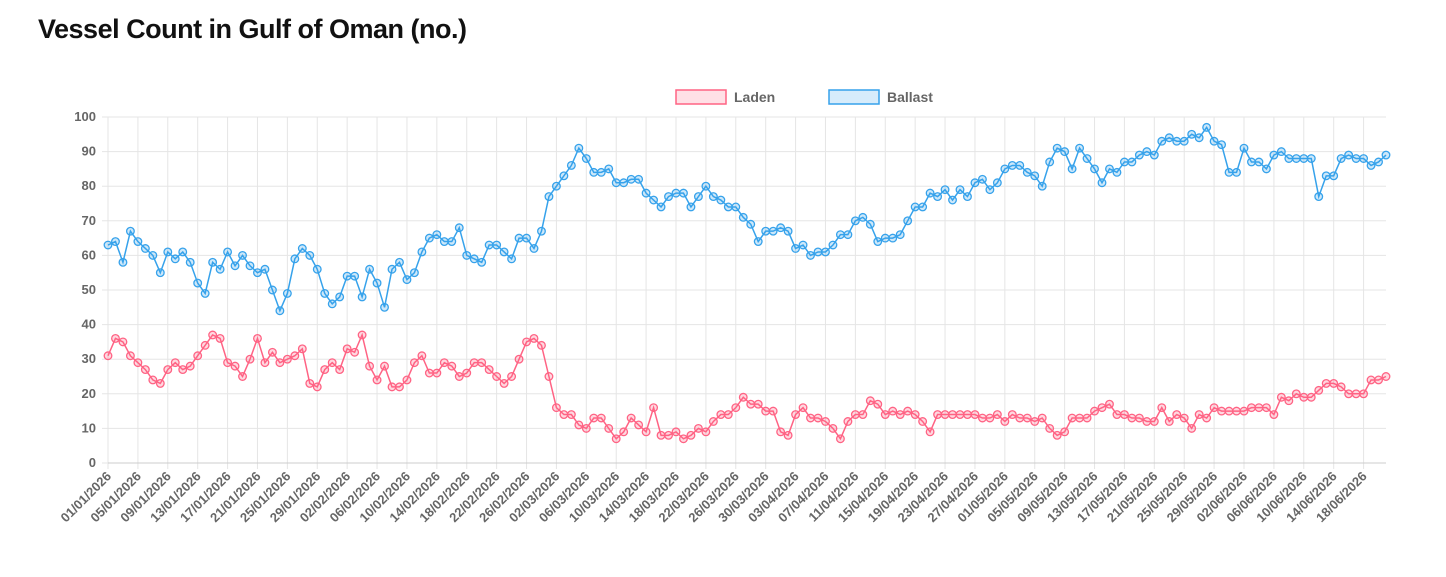 The height and width of the screenshot is (577, 1446). What do you see at coordinates (725, 97) in the screenshot?
I see `legend-item: Laden` at bounding box center [725, 97].